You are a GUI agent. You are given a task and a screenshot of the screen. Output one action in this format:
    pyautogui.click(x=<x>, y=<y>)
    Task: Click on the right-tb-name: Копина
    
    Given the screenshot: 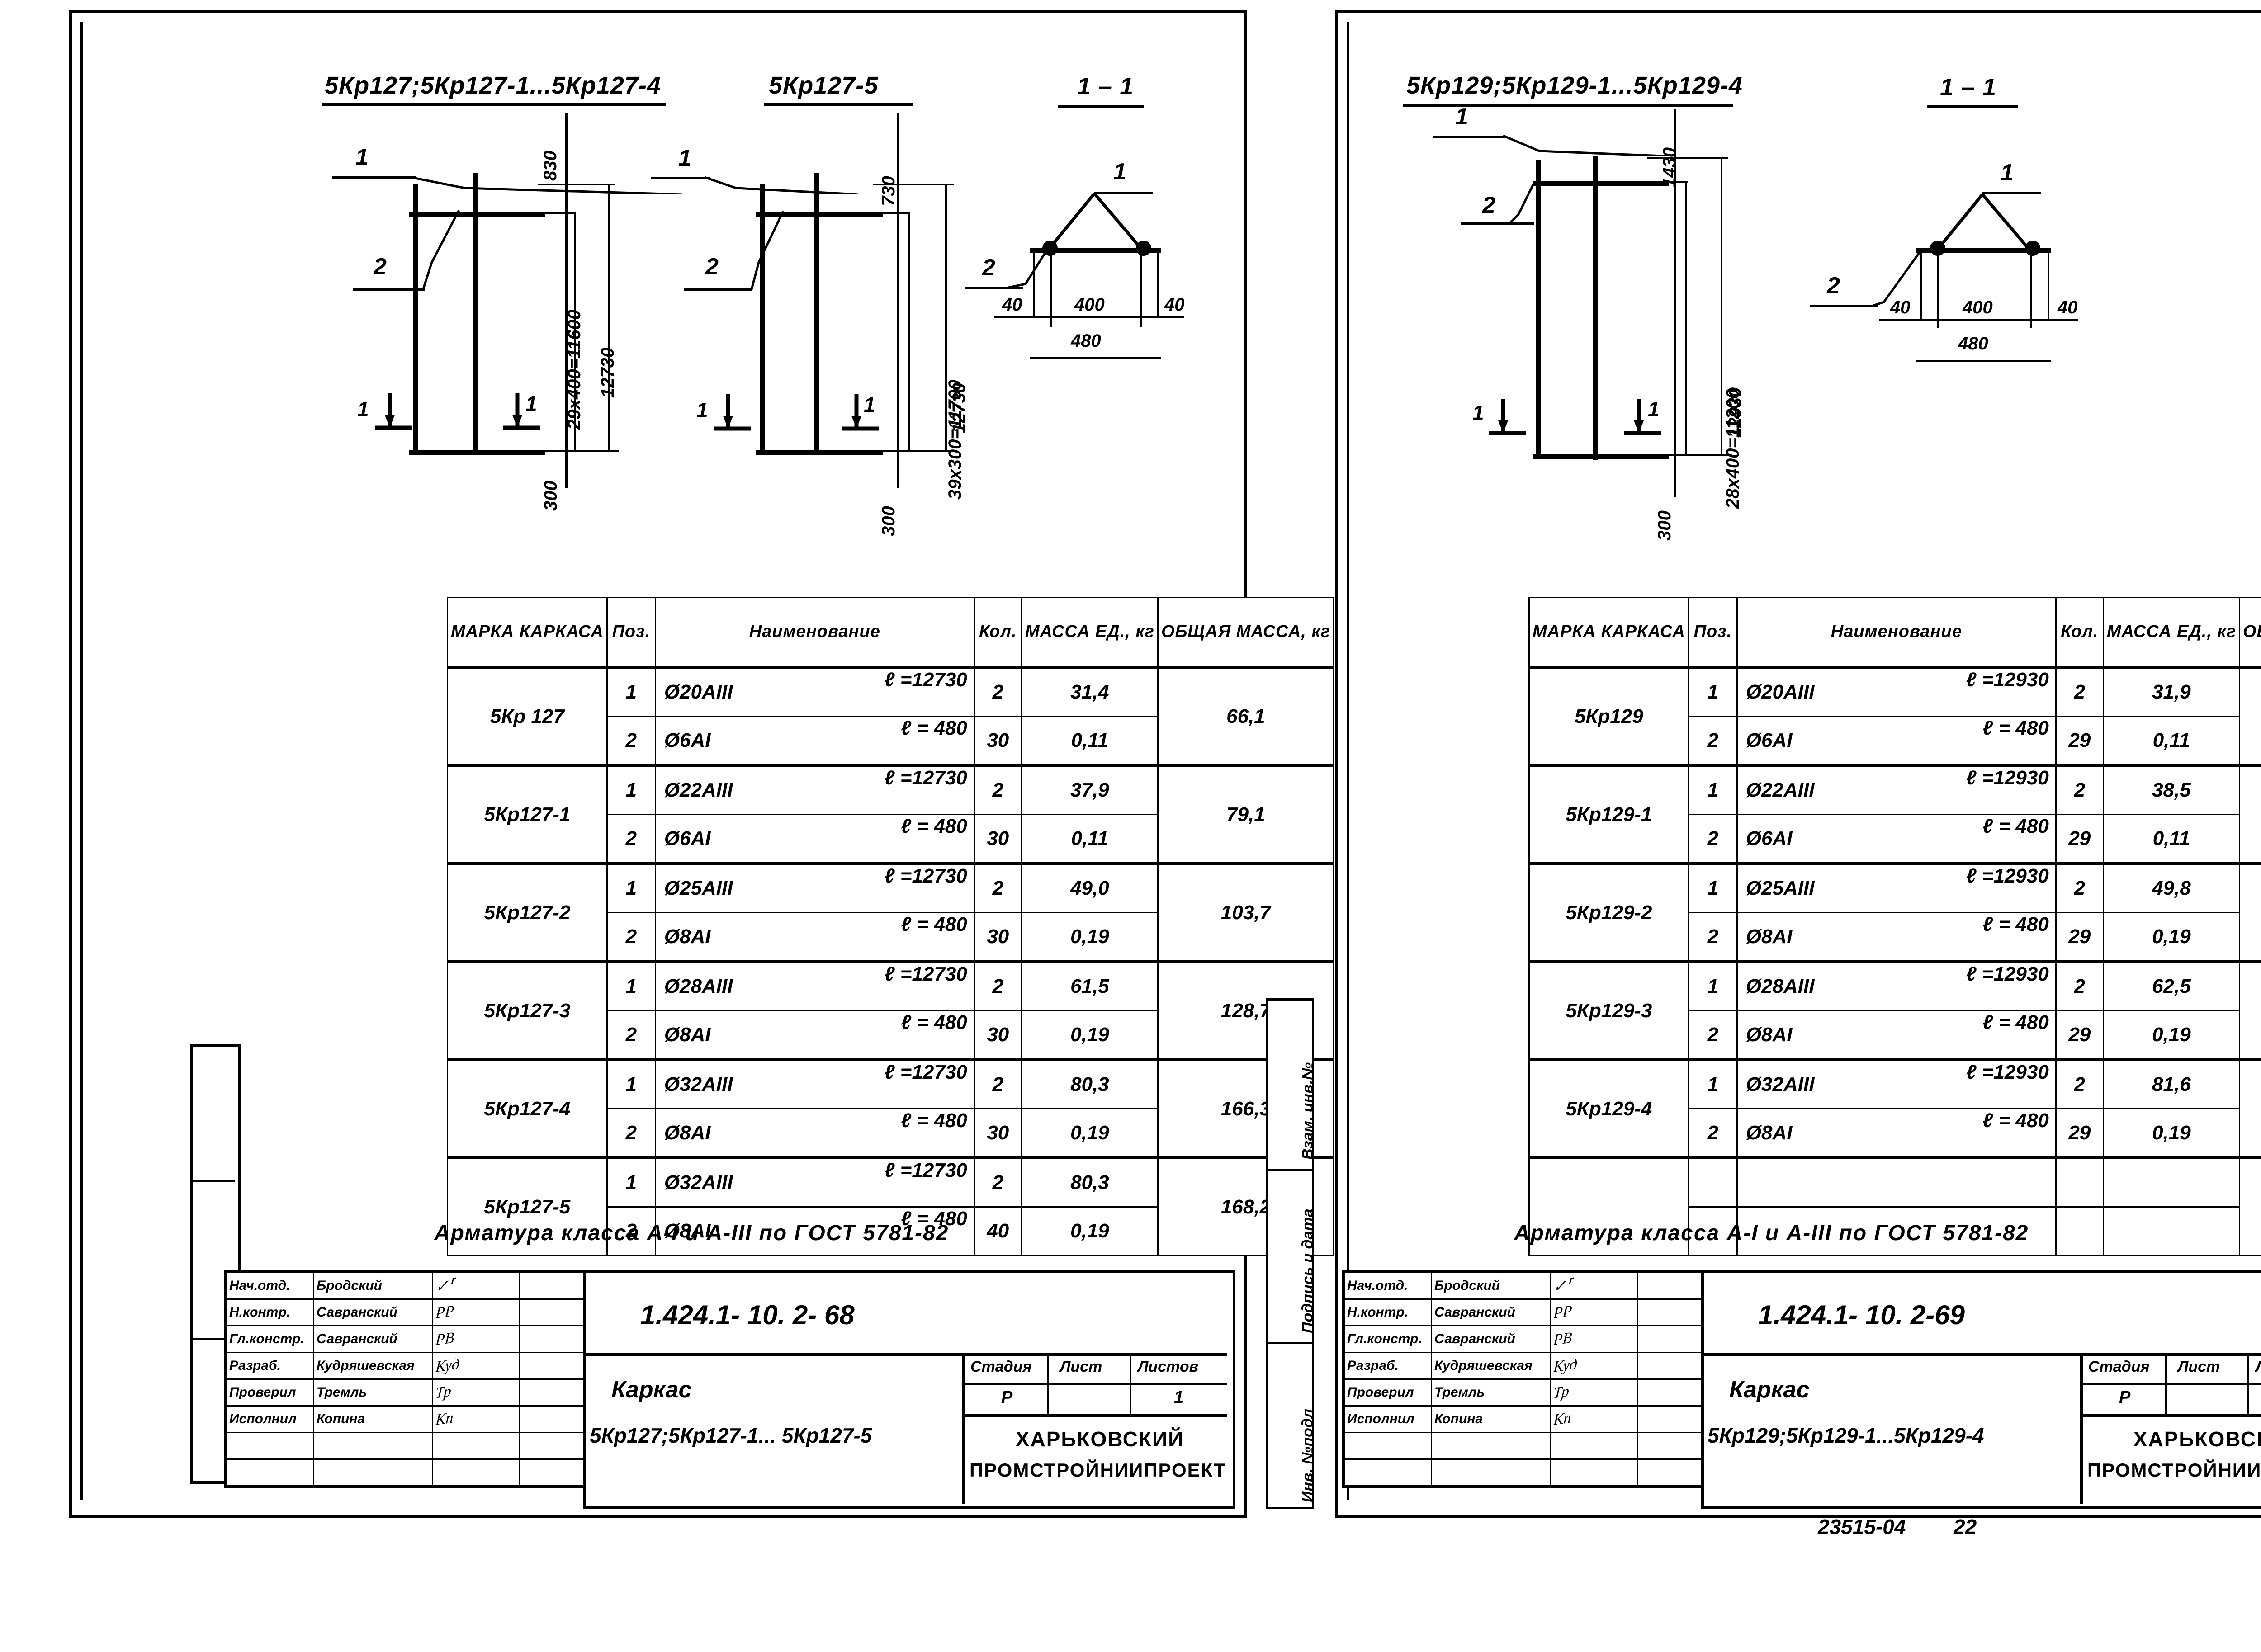 What is the action you would take?
    pyautogui.click(x=1491, y=1419)
    